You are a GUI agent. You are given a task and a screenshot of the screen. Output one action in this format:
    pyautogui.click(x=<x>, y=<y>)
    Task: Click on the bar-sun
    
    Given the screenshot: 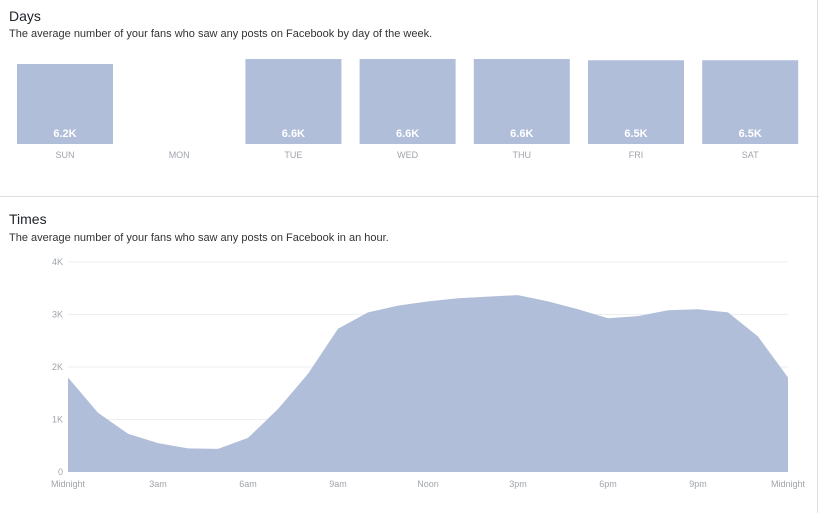 What is the action you would take?
    pyautogui.click(x=65, y=104)
    